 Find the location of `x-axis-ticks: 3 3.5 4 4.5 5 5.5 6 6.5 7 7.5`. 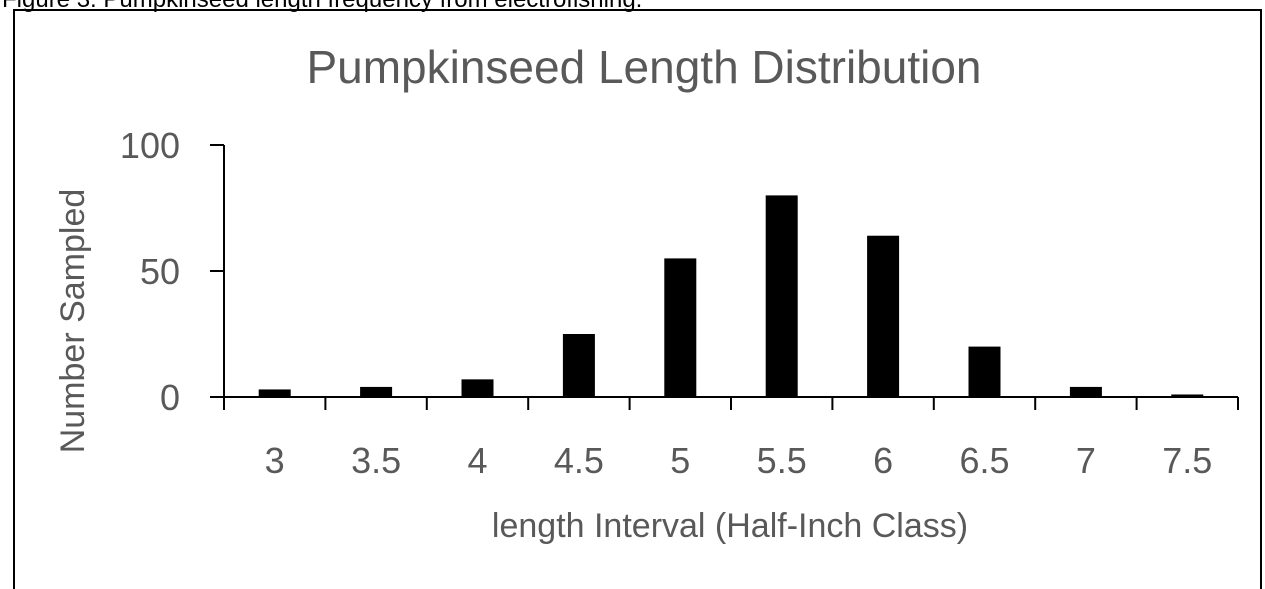

x-axis-ticks: 3 3.5 4 4.5 5 5.5 6 6.5 7 7.5 is located at coordinates (731, 439).